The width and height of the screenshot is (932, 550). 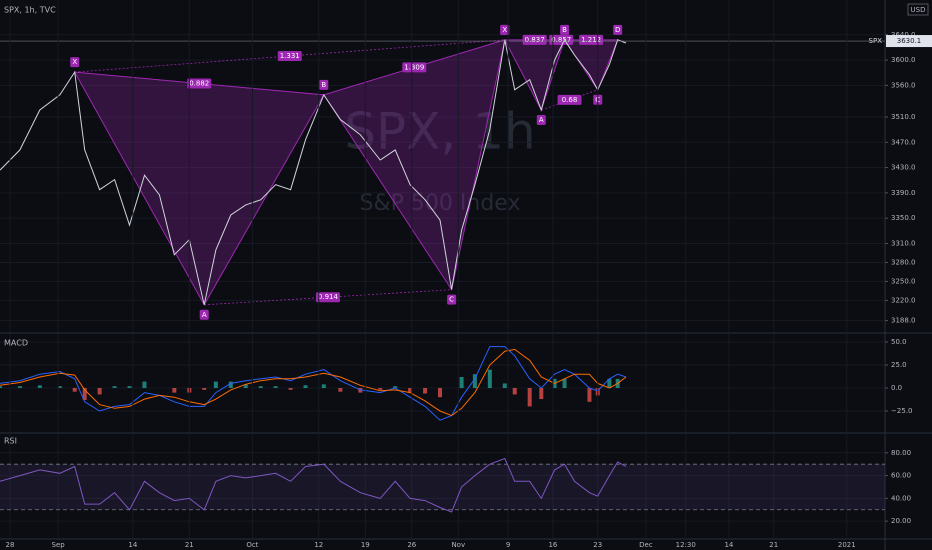 I want to click on x-tick-label: 9, so click(x=508, y=545).